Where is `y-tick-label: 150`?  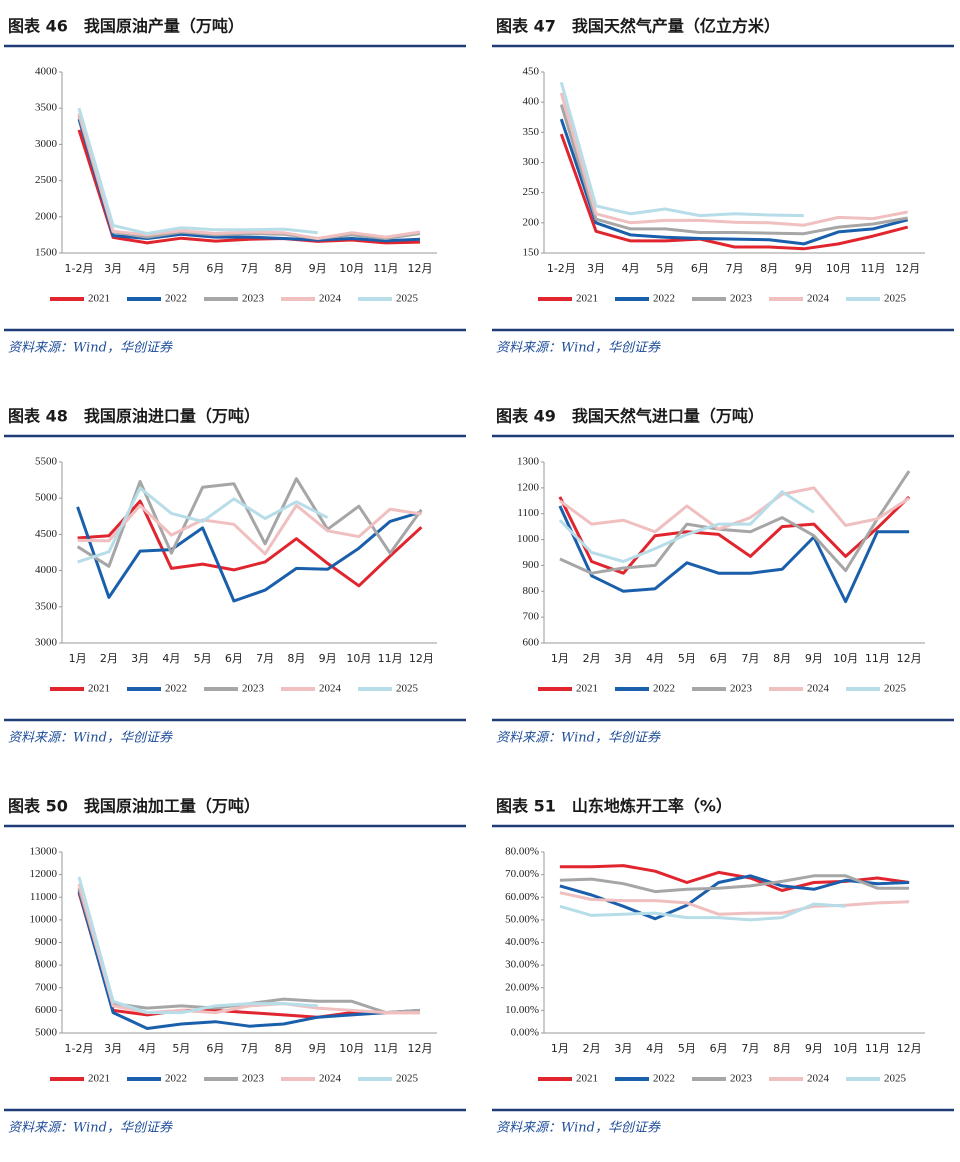
y-tick-label: 150 is located at coordinates (531, 253).